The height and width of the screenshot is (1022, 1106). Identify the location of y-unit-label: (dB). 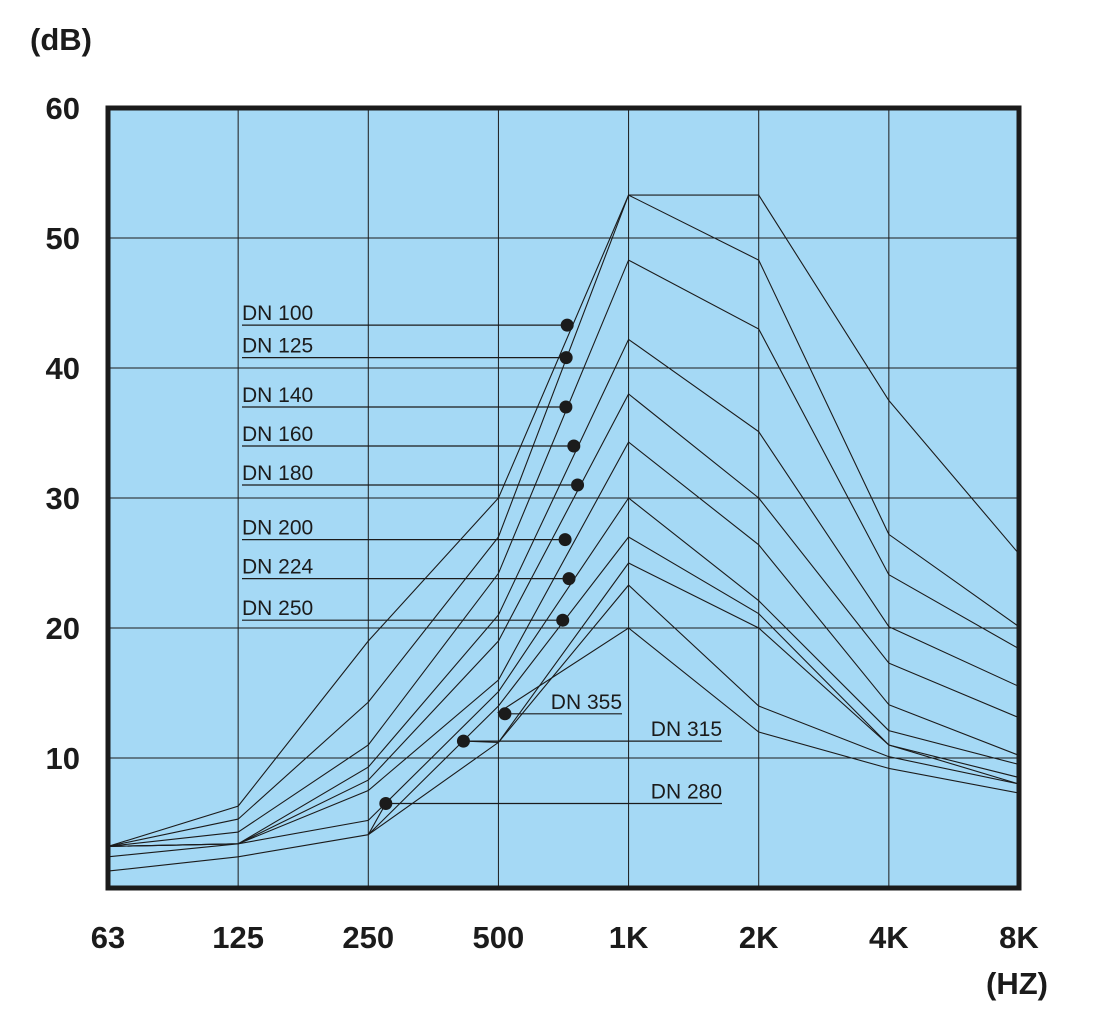
(61, 39).